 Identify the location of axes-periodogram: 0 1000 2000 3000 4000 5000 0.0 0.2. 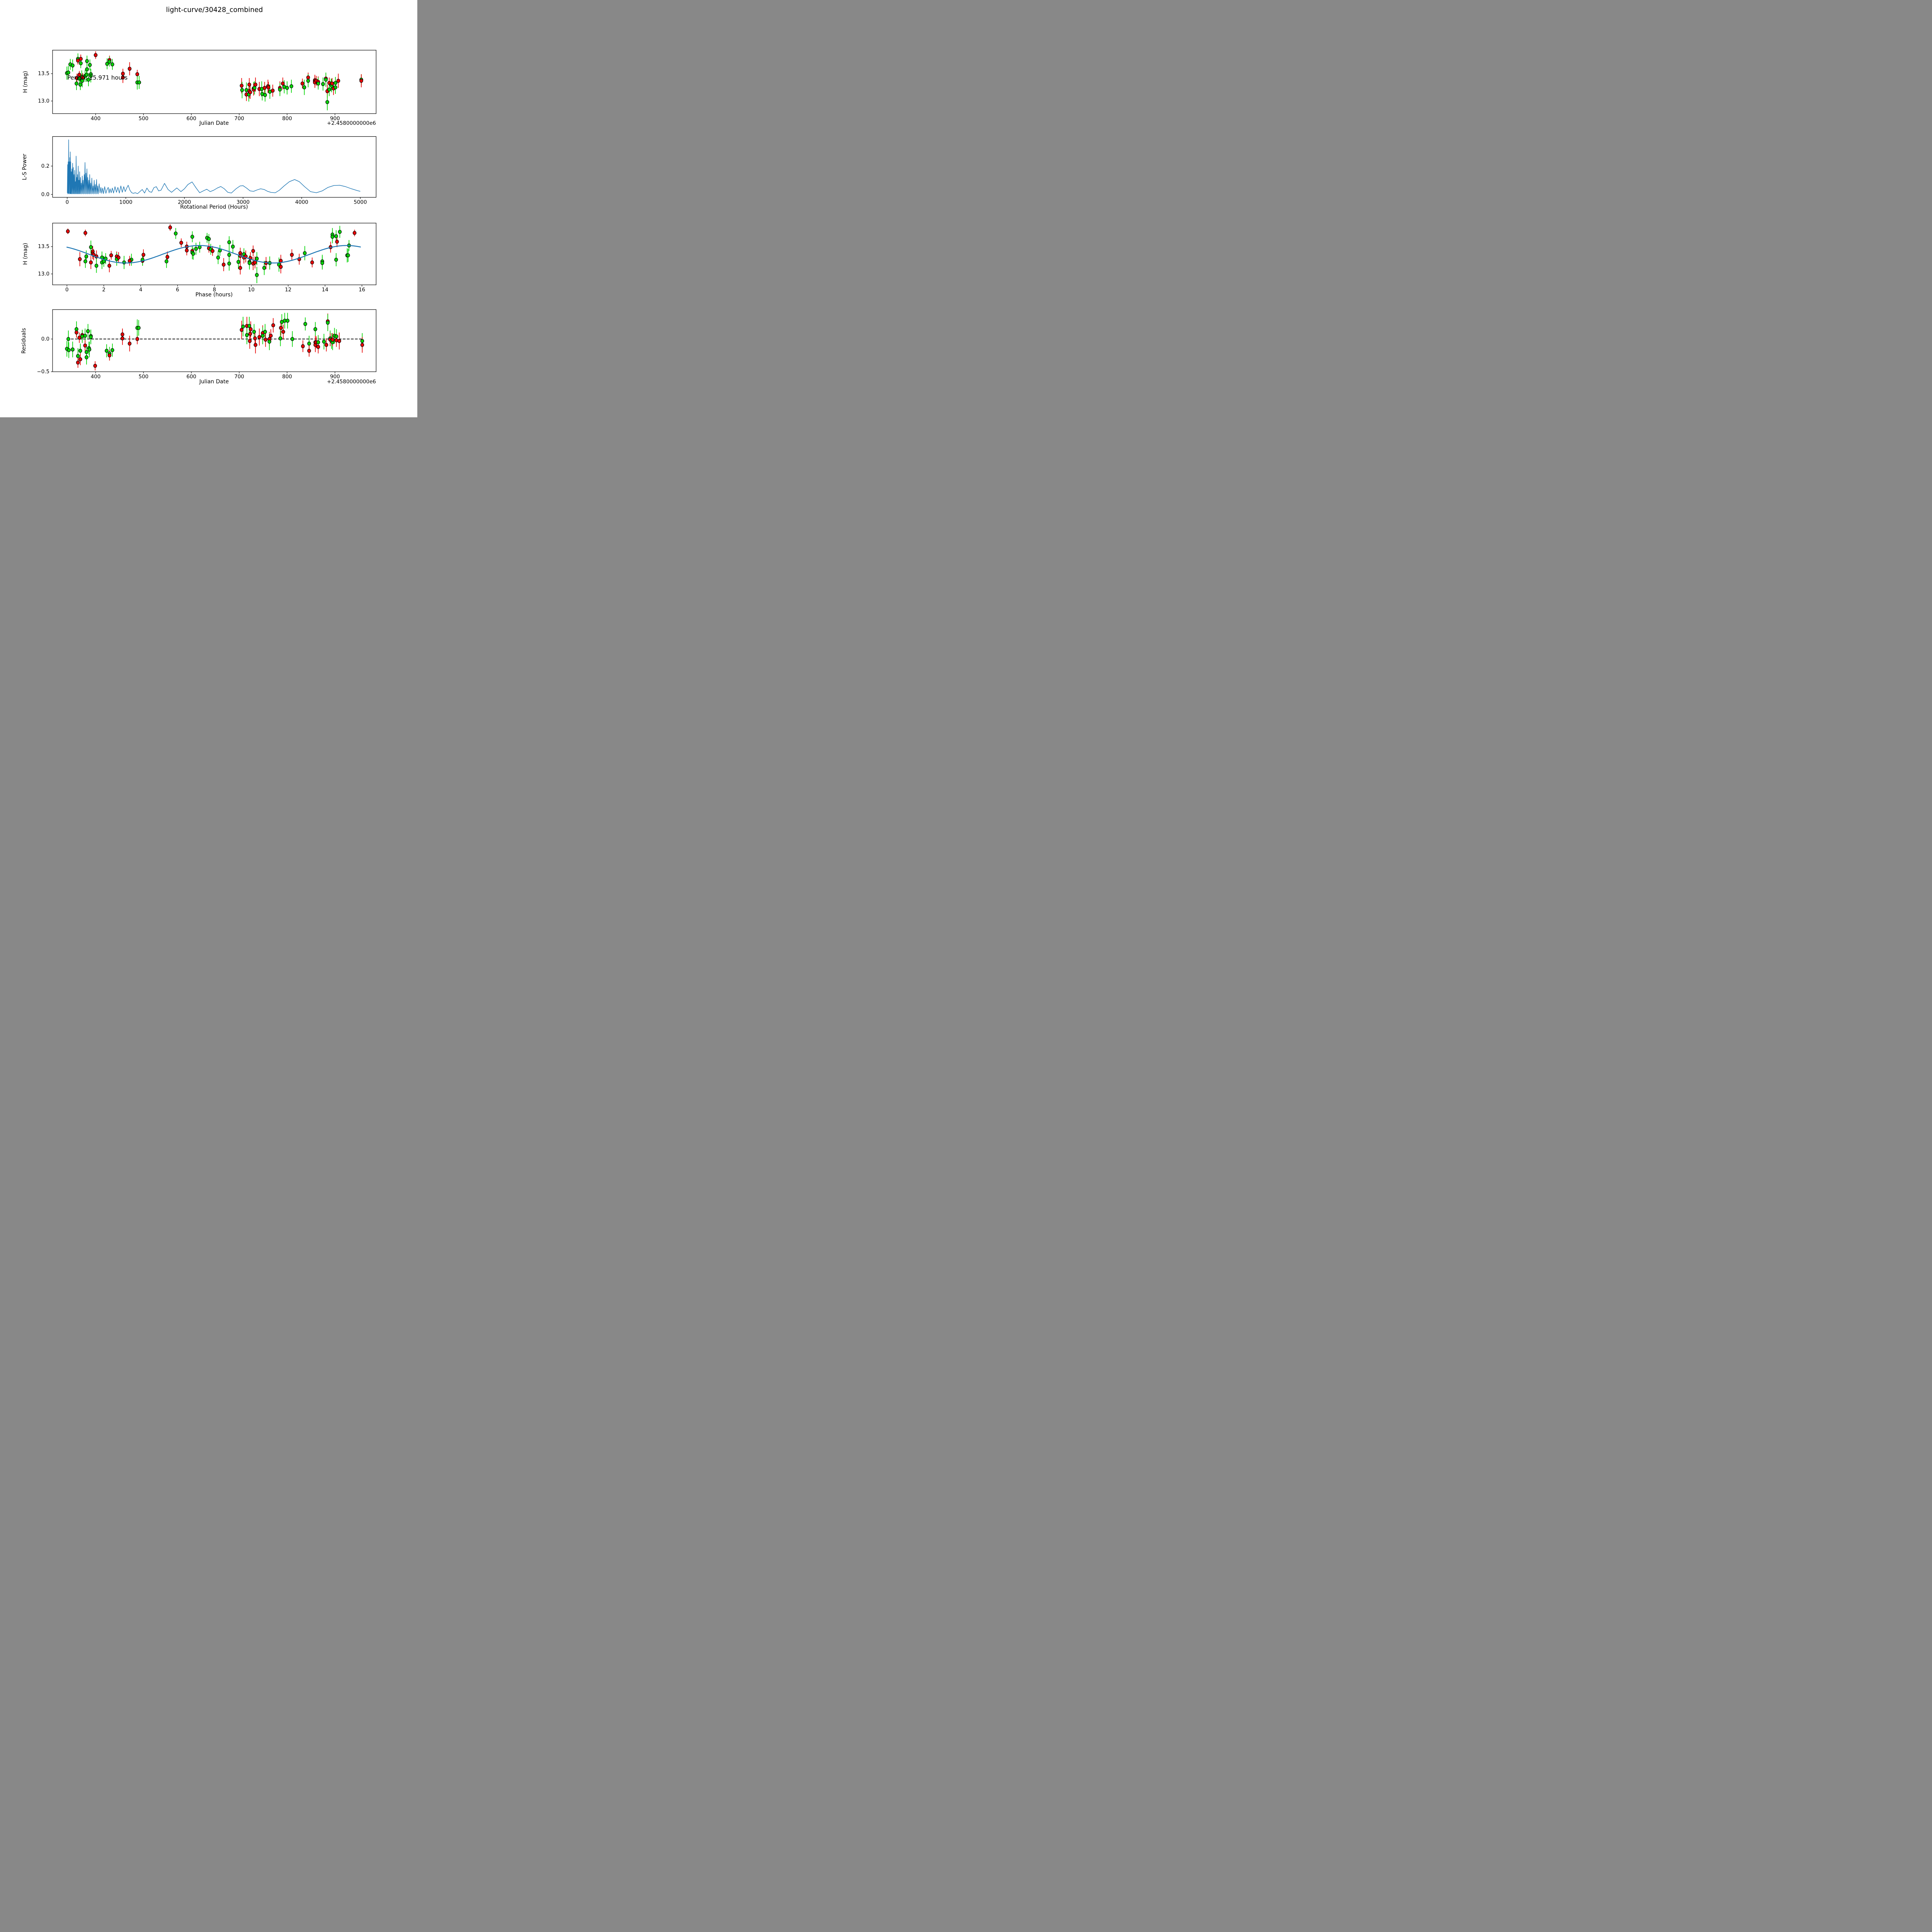
(209, 170).